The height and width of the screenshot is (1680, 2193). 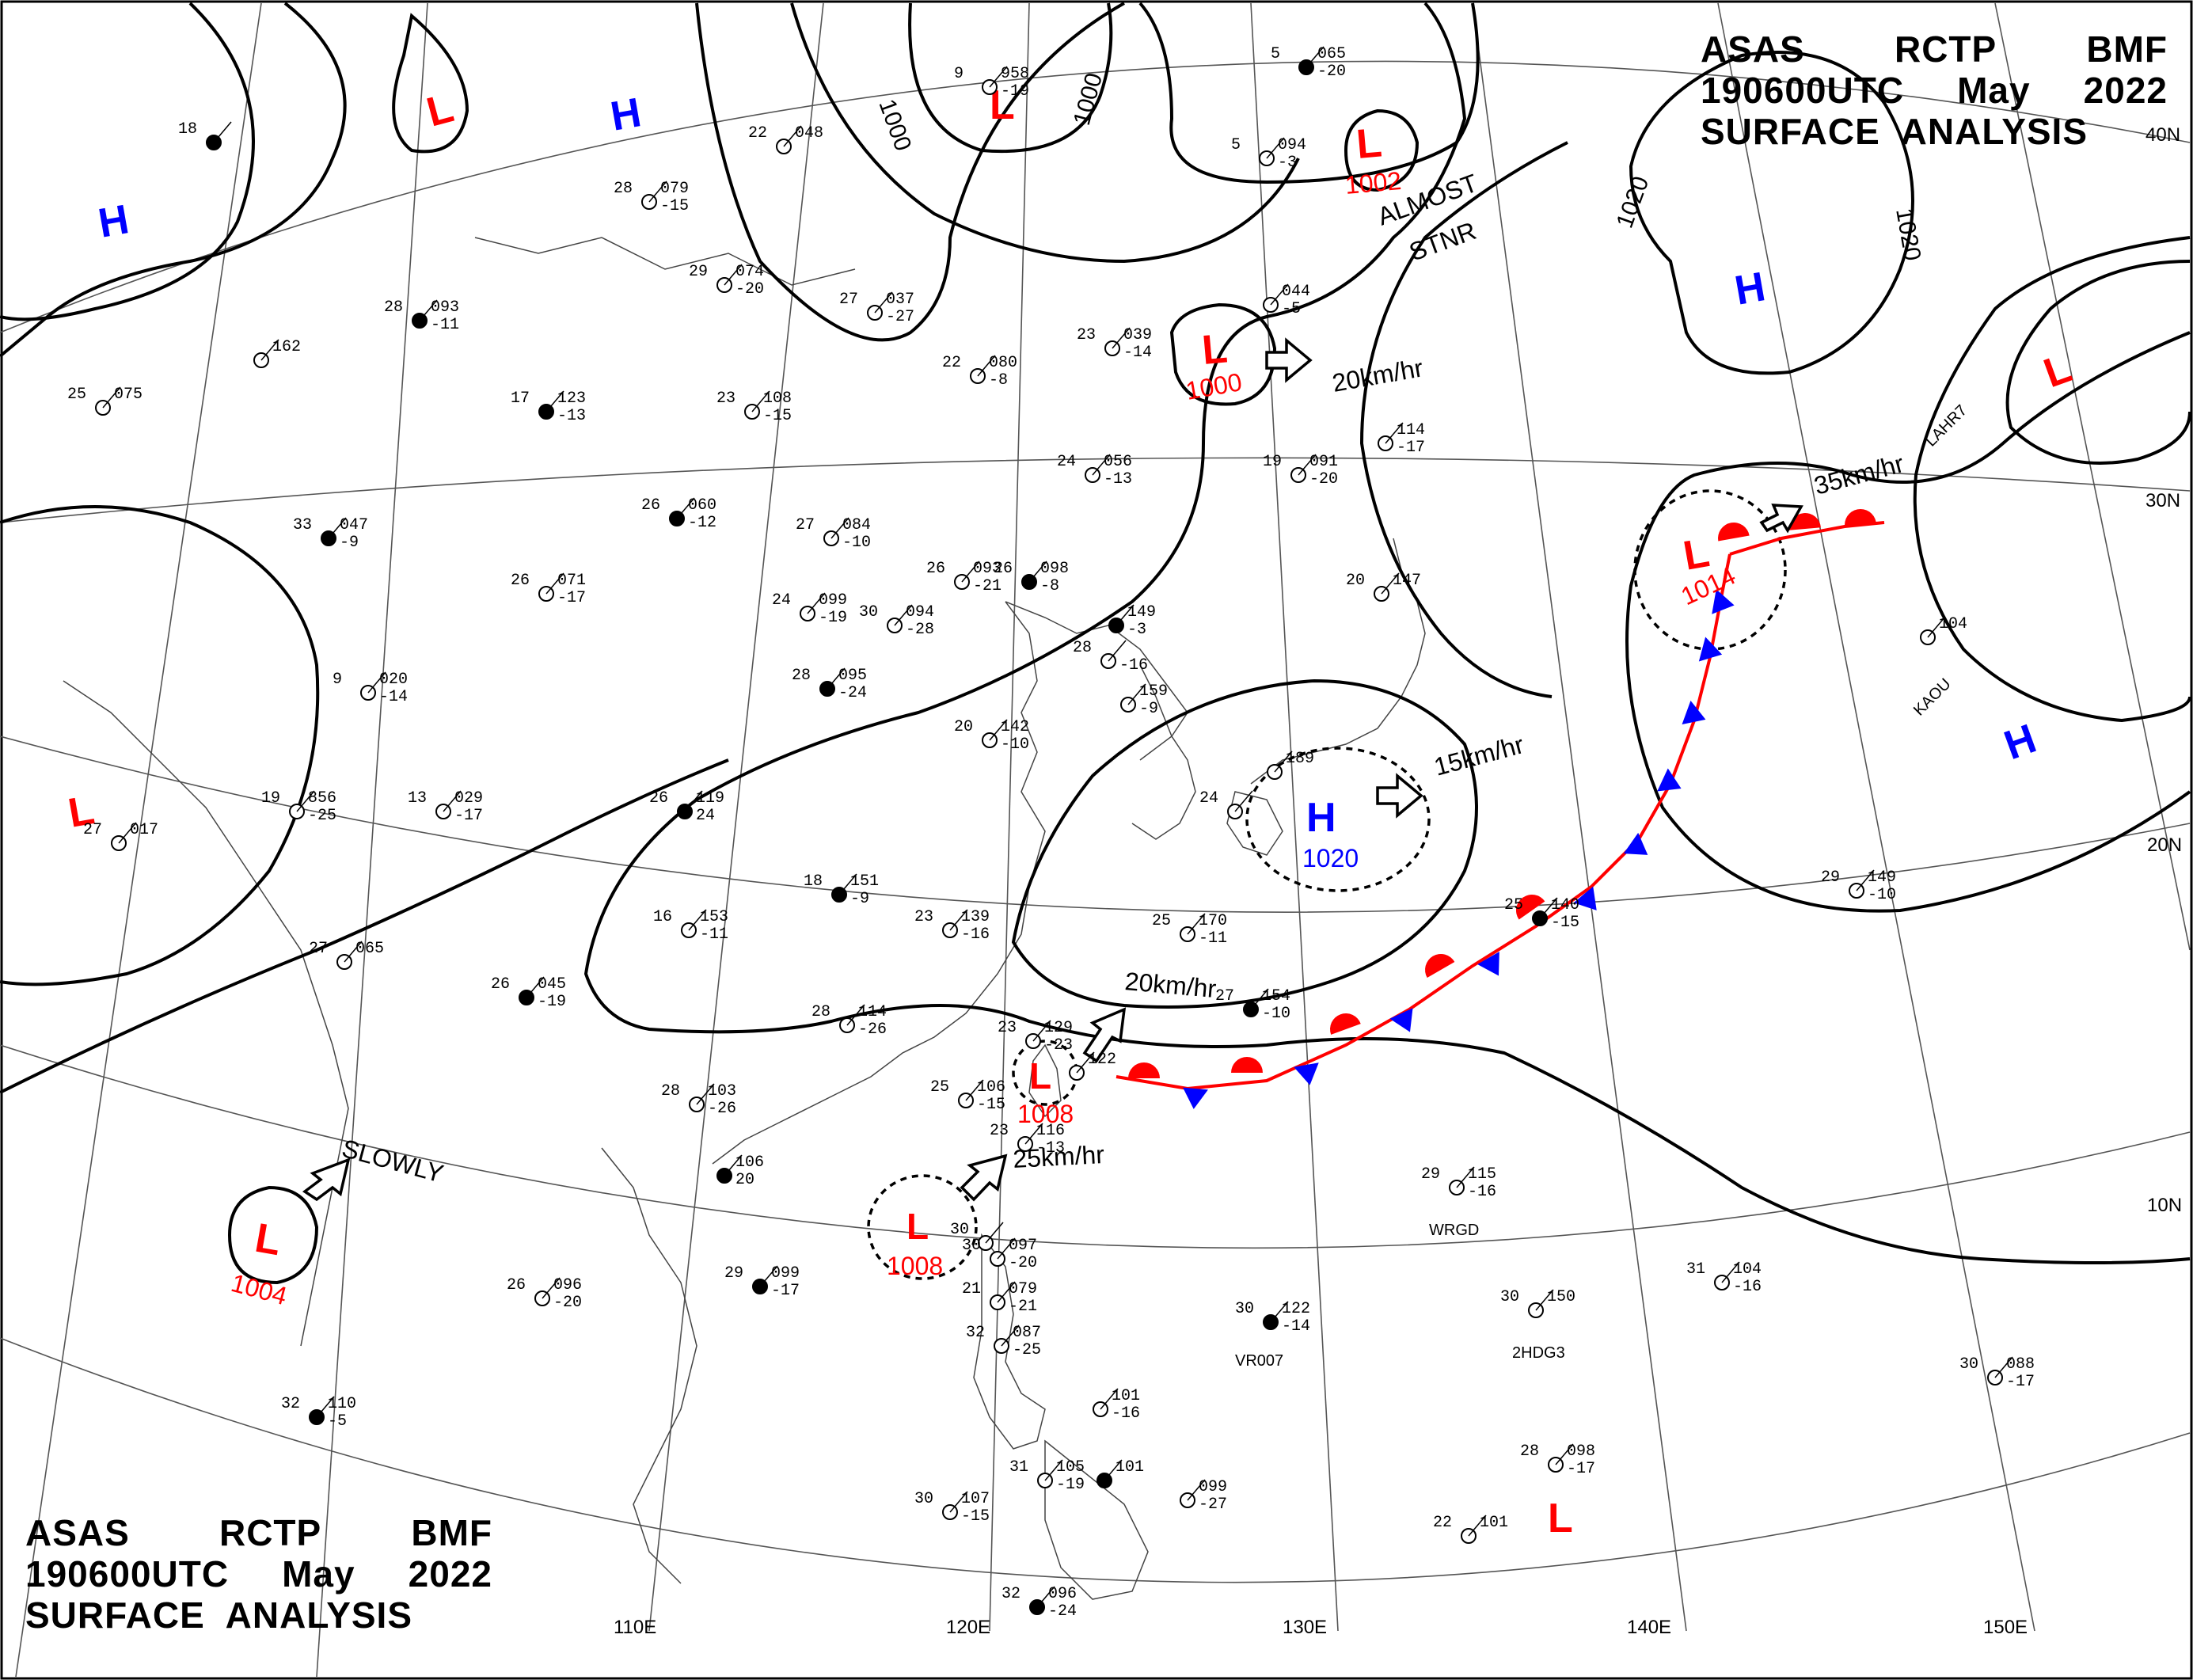 What do you see at coordinates (964, 727) in the screenshot?
I see `station-temperature: 20` at bounding box center [964, 727].